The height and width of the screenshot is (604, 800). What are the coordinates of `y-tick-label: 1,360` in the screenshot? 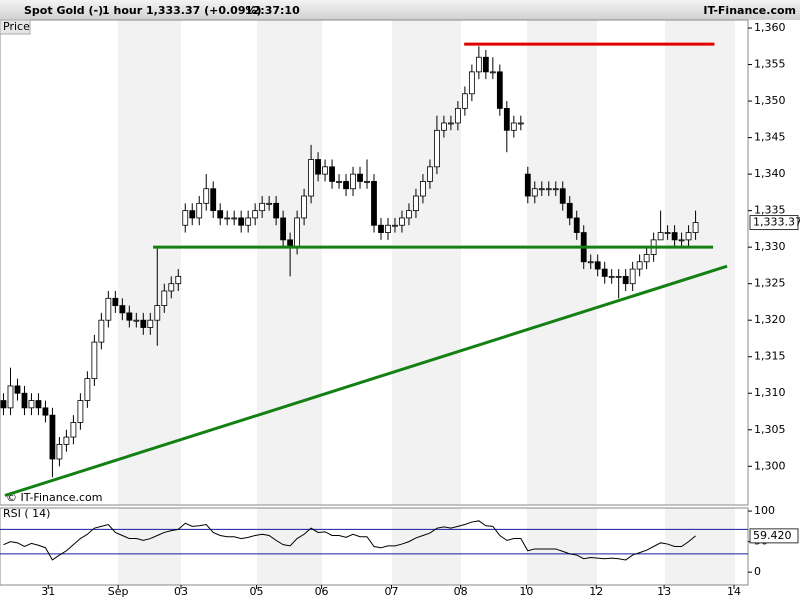 It's located at (770, 27).